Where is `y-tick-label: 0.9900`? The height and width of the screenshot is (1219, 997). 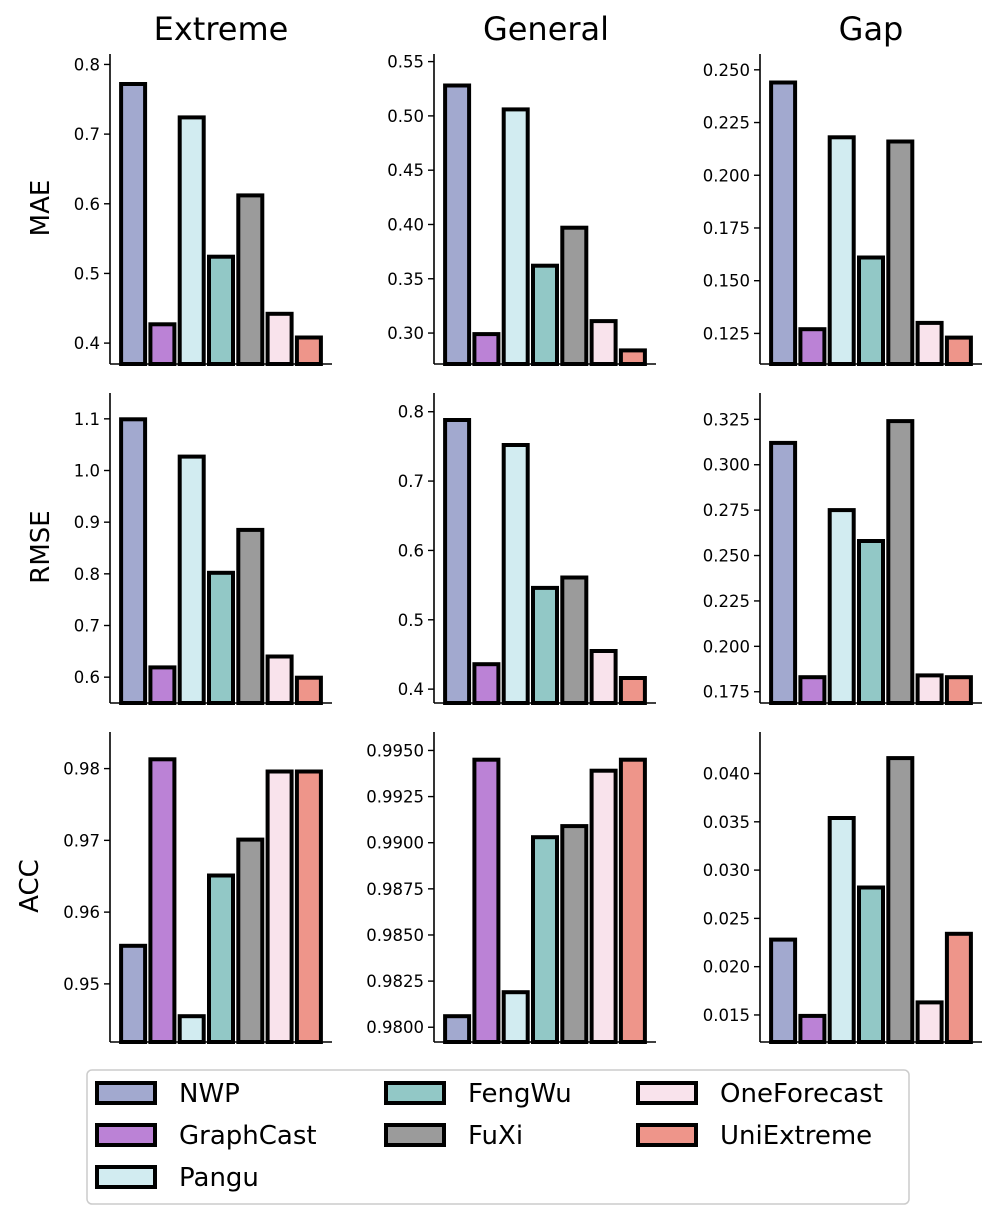
y-tick-label: 0.9900 is located at coordinates (395, 843).